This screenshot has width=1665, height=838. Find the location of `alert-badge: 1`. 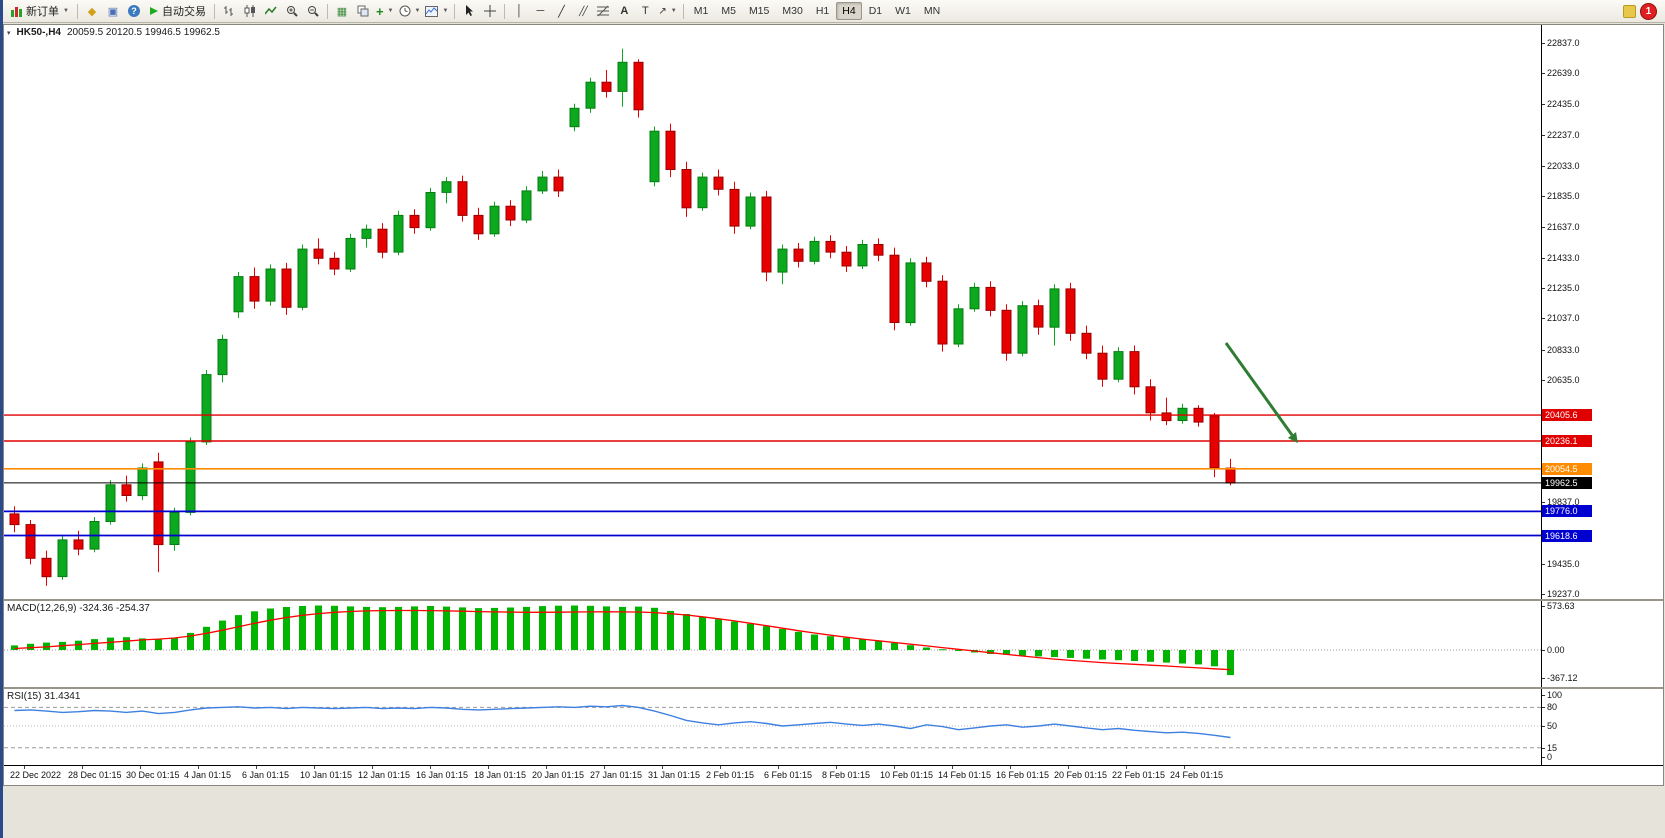

alert-badge: 1 is located at coordinates (1648, 11).